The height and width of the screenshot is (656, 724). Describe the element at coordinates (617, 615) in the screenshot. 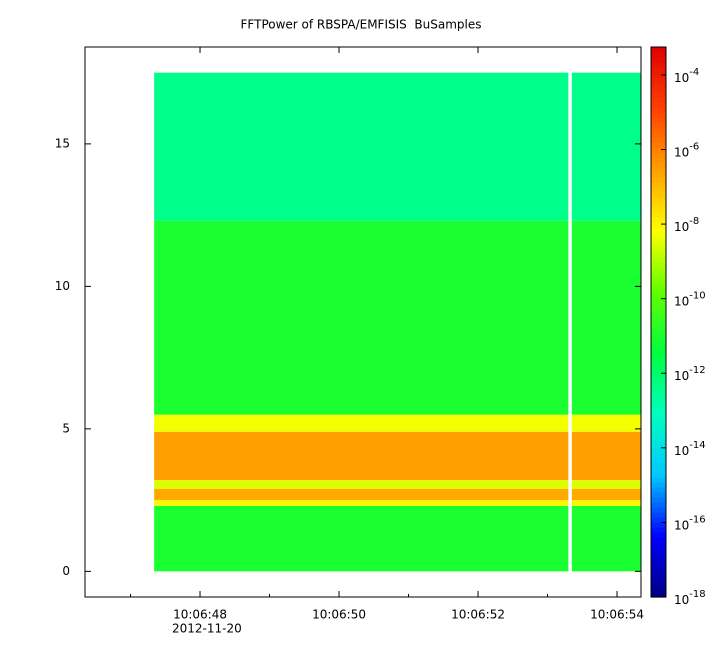

I see `x-tick-label: 10:06:54` at that location.